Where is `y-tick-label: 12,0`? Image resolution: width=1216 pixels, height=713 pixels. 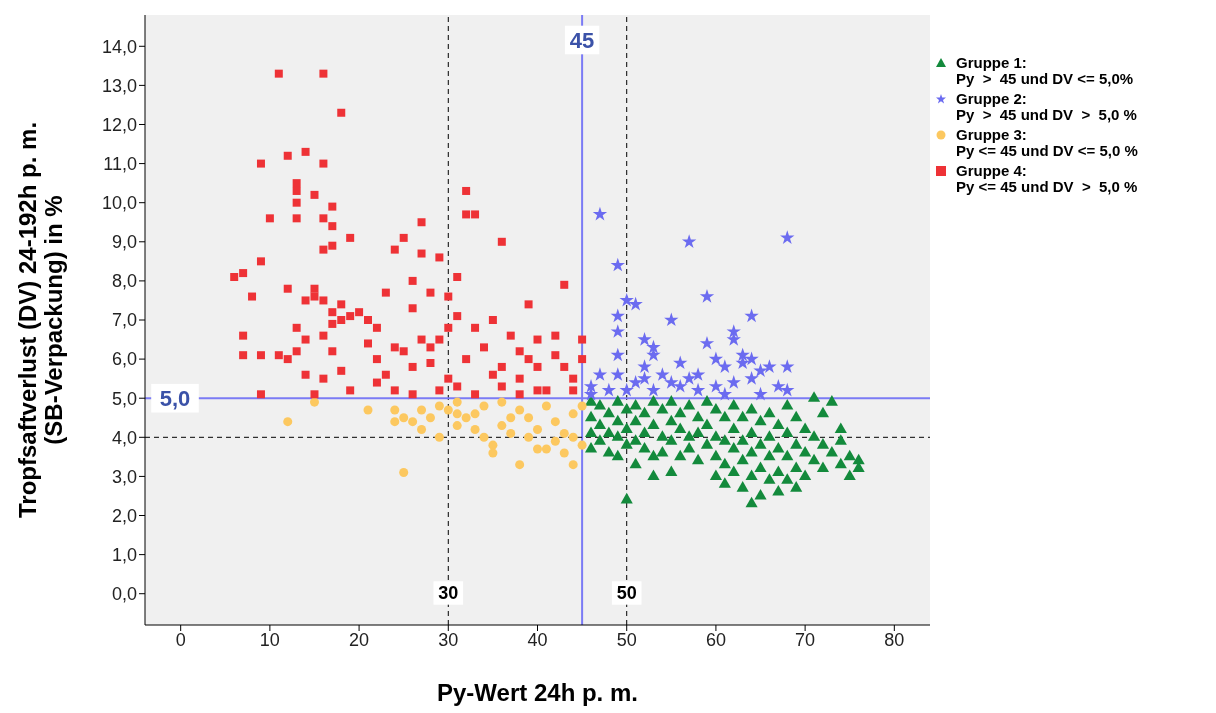 y-tick-label: 12,0 is located at coordinates (119, 124).